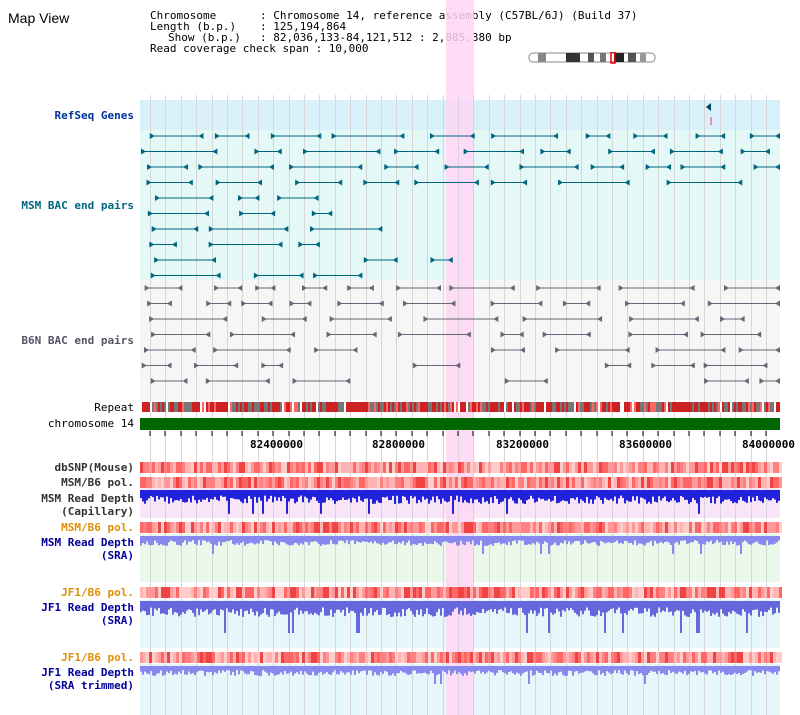 The height and width of the screenshot is (715, 800). I want to click on msm-b6-pol-label-1: MSM/B6 pol., so click(97, 482).